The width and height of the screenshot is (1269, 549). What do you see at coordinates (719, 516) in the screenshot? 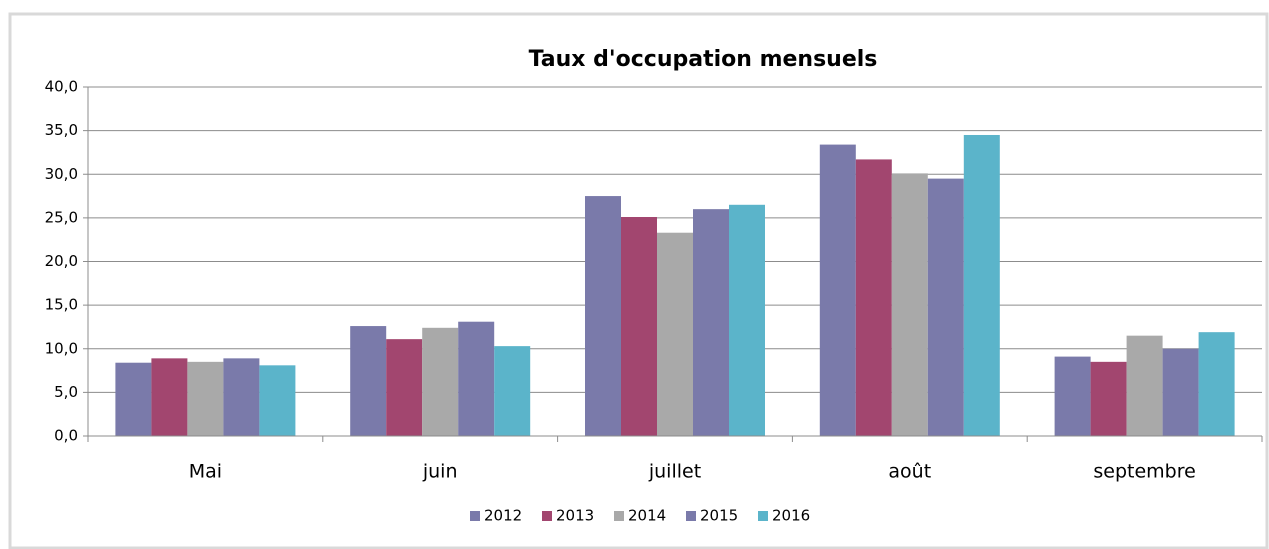
I see `legend-label: 2015` at bounding box center [719, 516].